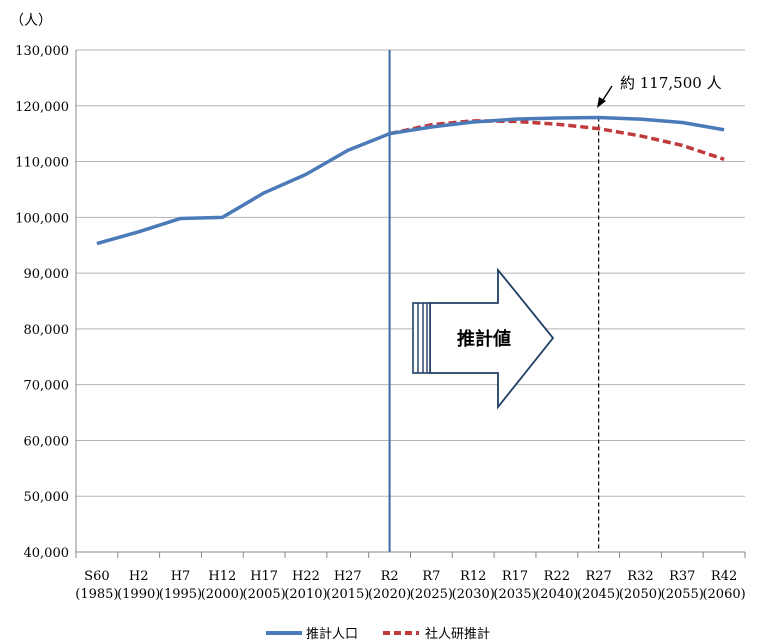  What do you see at coordinates (222, 594) in the screenshot?
I see `x-tick-label-year: (2000)` at bounding box center [222, 594].